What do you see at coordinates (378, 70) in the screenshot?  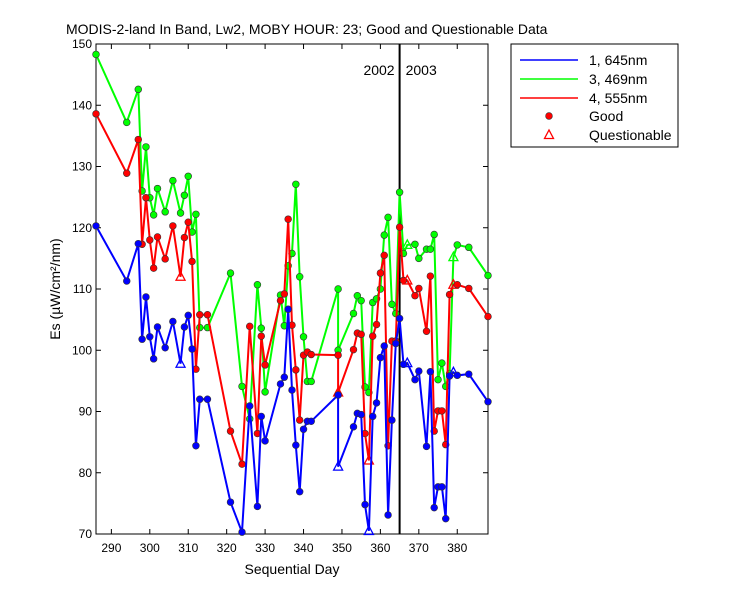 I see `year-label-left: 2002` at bounding box center [378, 70].